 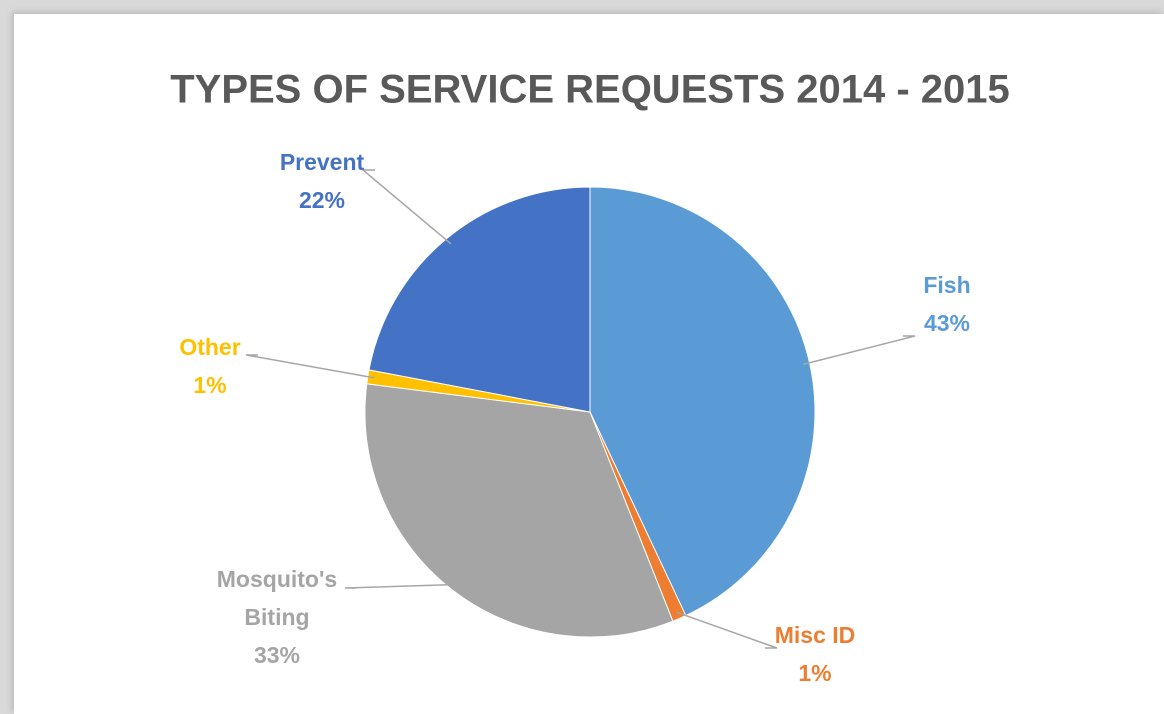 I want to click on chart-title: TYPES OF SERVICE REQUESTS 2014 - 2015, so click(x=590, y=89).